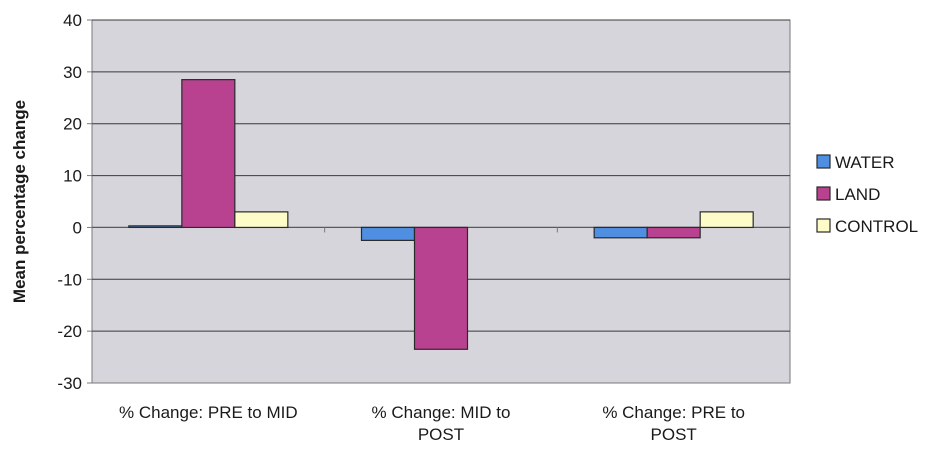  What do you see at coordinates (857, 194) in the screenshot?
I see `legend-label-land: LAND` at bounding box center [857, 194].